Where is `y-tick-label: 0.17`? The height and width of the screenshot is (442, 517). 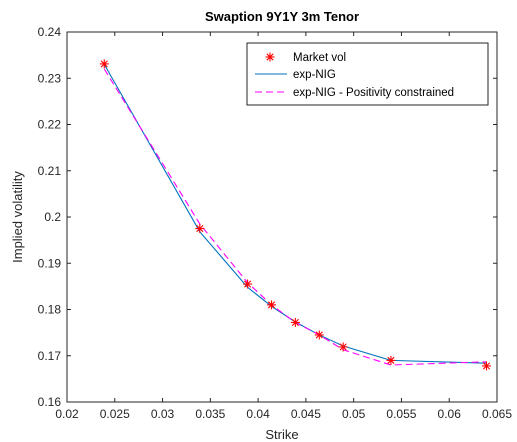 y-tick-label: 0.17 is located at coordinates (50, 356).